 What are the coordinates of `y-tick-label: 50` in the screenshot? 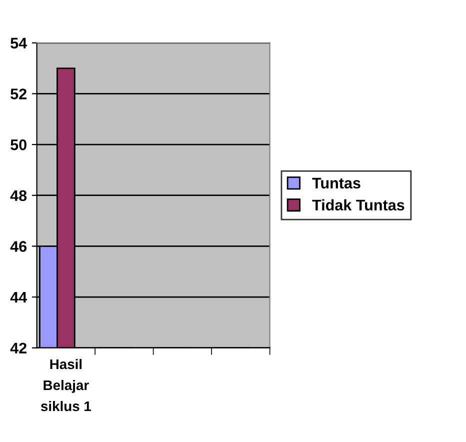 It's located at (18, 144).